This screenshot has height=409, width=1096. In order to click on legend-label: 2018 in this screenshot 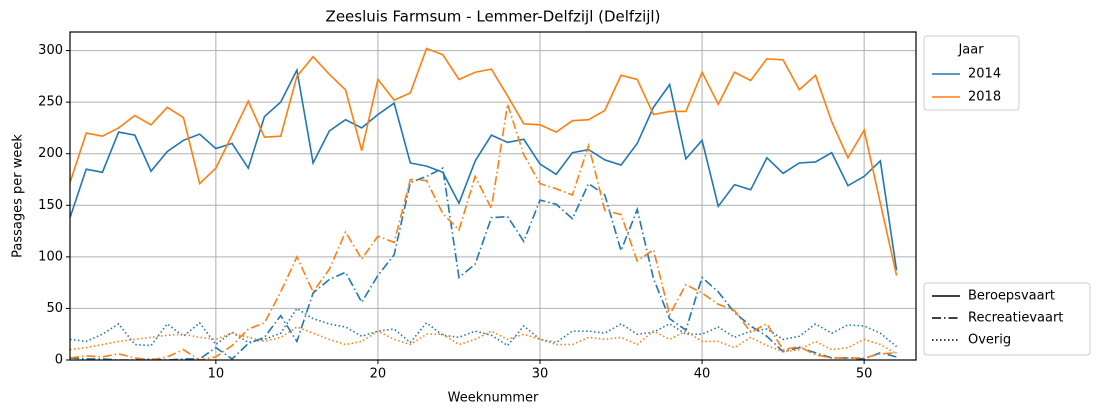, I will do `click(984, 97)`.